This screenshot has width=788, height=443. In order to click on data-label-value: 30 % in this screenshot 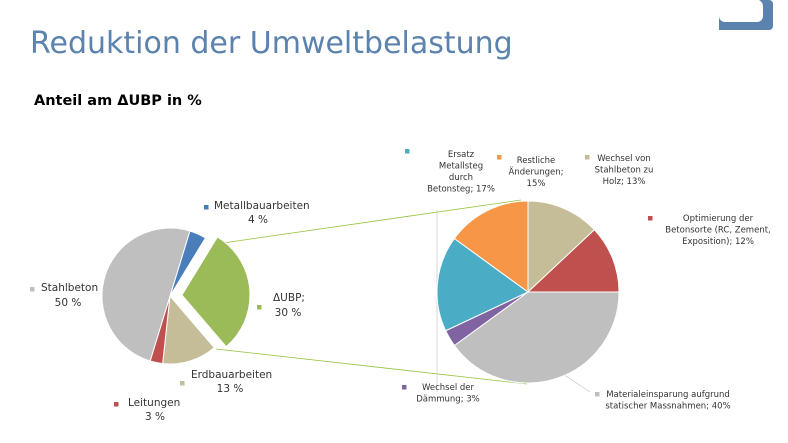, I will do `click(288, 313)`.